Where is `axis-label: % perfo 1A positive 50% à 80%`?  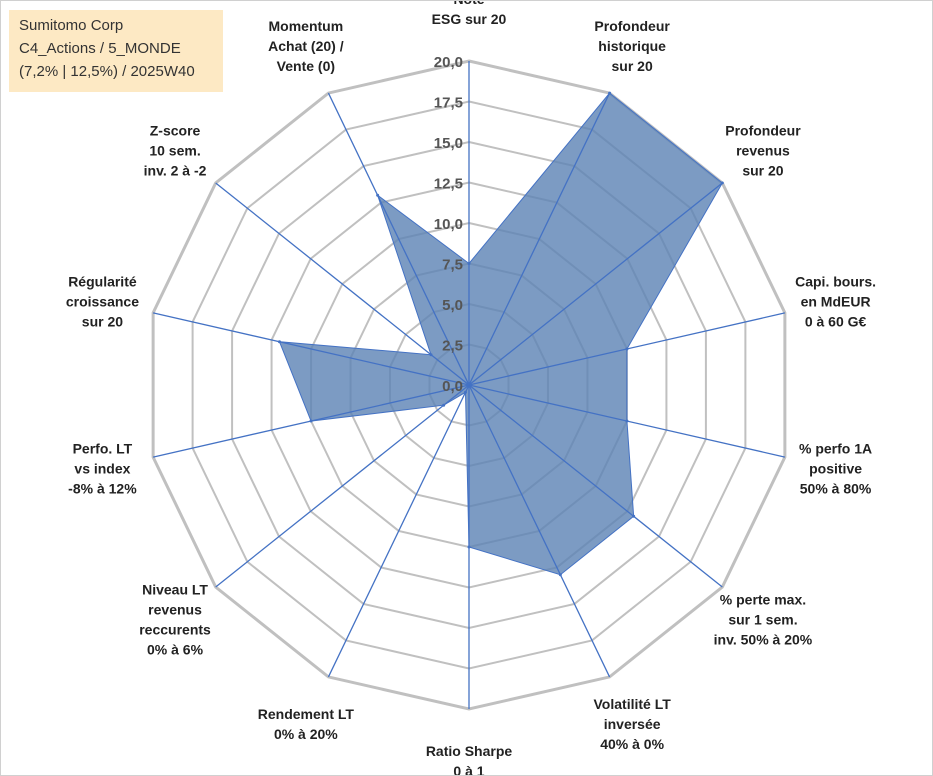 axis-label: % perfo 1A positive 50% à 80% is located at coordinates (835, 469).